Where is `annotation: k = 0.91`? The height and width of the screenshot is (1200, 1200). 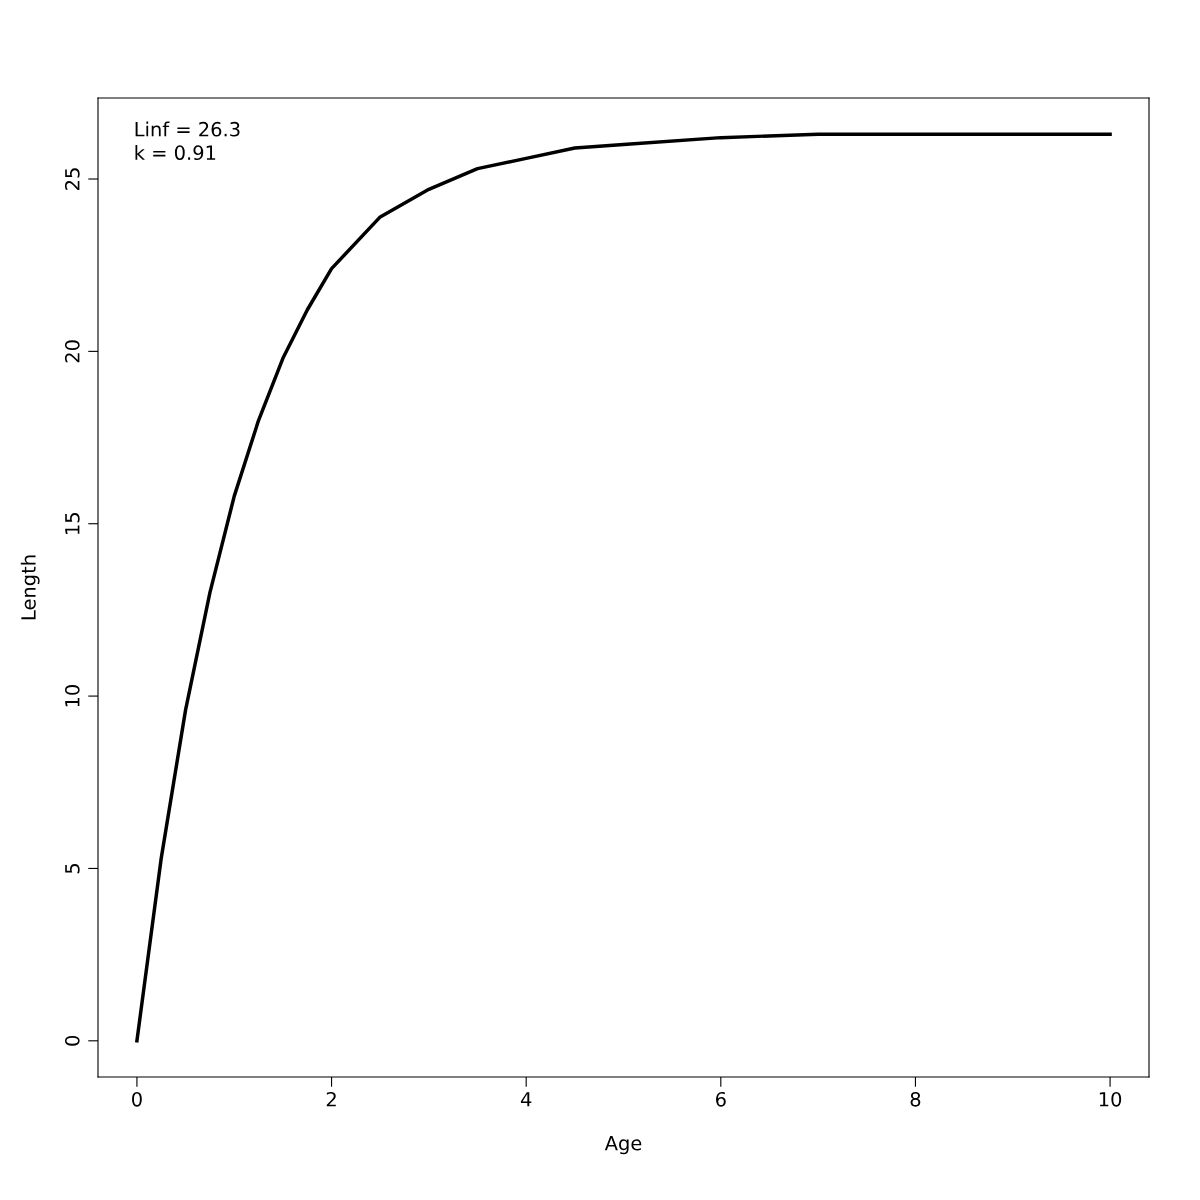
annotation: k = 0.91 is located at coordinates (175, 152).